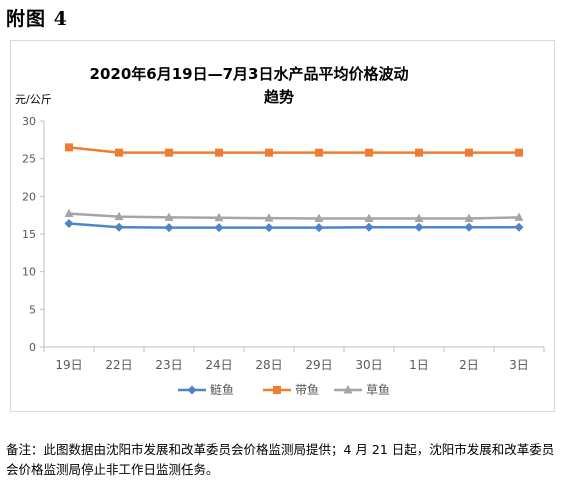 Image resolution: width=570 pixels, height=489 pixels. What do you see at coordinates (29, 272) in the screenshot?
I see `y-tick-label: 10` at bounding box center [29, 272].